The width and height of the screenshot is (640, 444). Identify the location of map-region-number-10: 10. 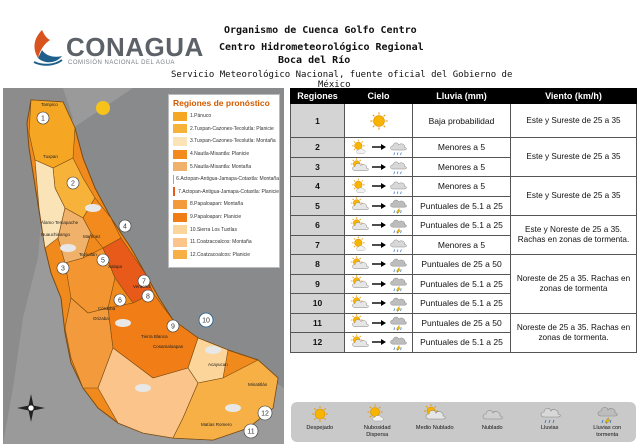
(206, 321).